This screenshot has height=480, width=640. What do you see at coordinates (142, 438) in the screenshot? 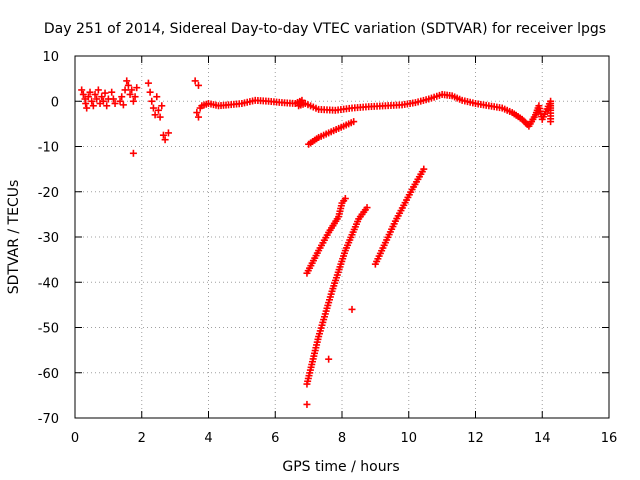
I see `x-tick-label: 2` at bounding box center [142, 438].